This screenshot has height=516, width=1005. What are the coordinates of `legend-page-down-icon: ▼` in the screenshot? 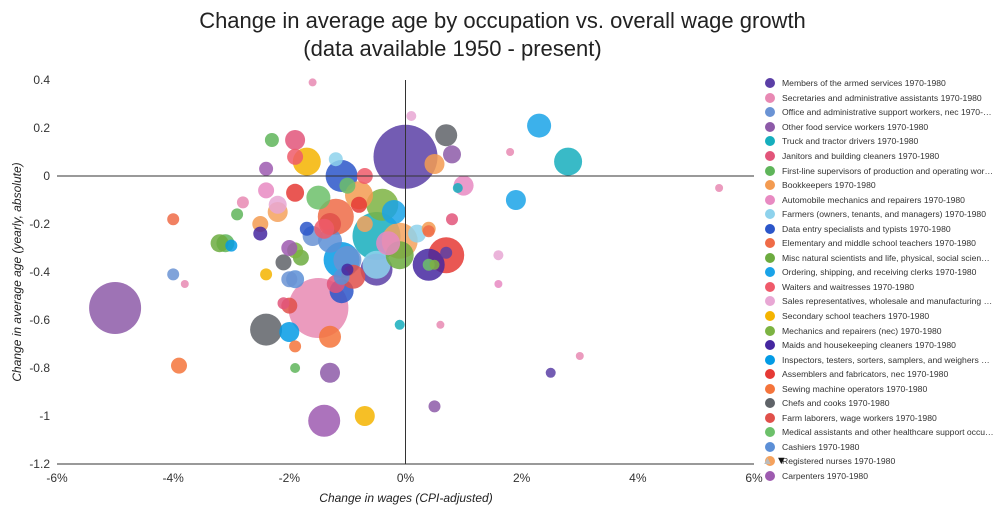 It's located at (781, 461).